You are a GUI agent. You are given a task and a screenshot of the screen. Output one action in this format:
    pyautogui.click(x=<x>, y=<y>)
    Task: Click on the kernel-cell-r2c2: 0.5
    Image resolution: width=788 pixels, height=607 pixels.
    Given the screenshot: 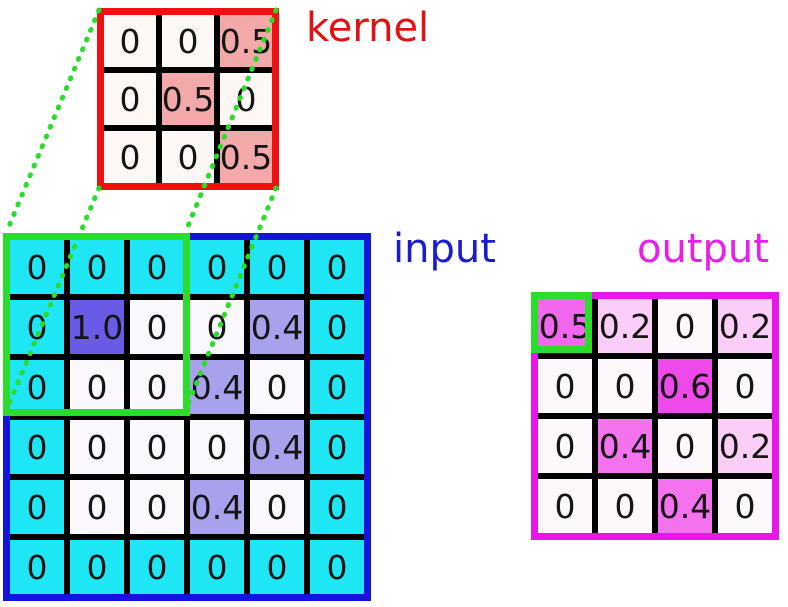 What is the action you would take?
    pyautogui.click(x=246, y=157)
    